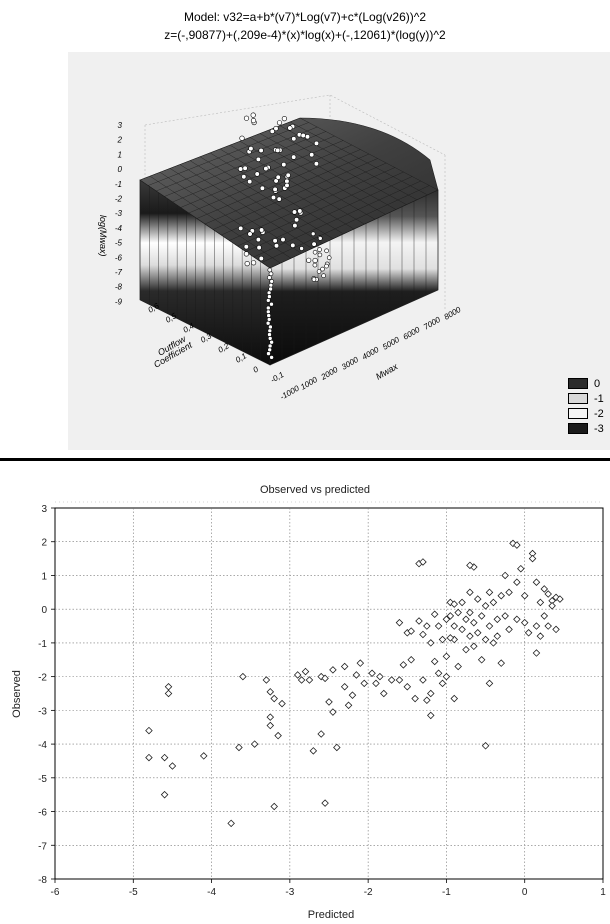  I want to click on surface-z-tick: -7, so click(119, 272).